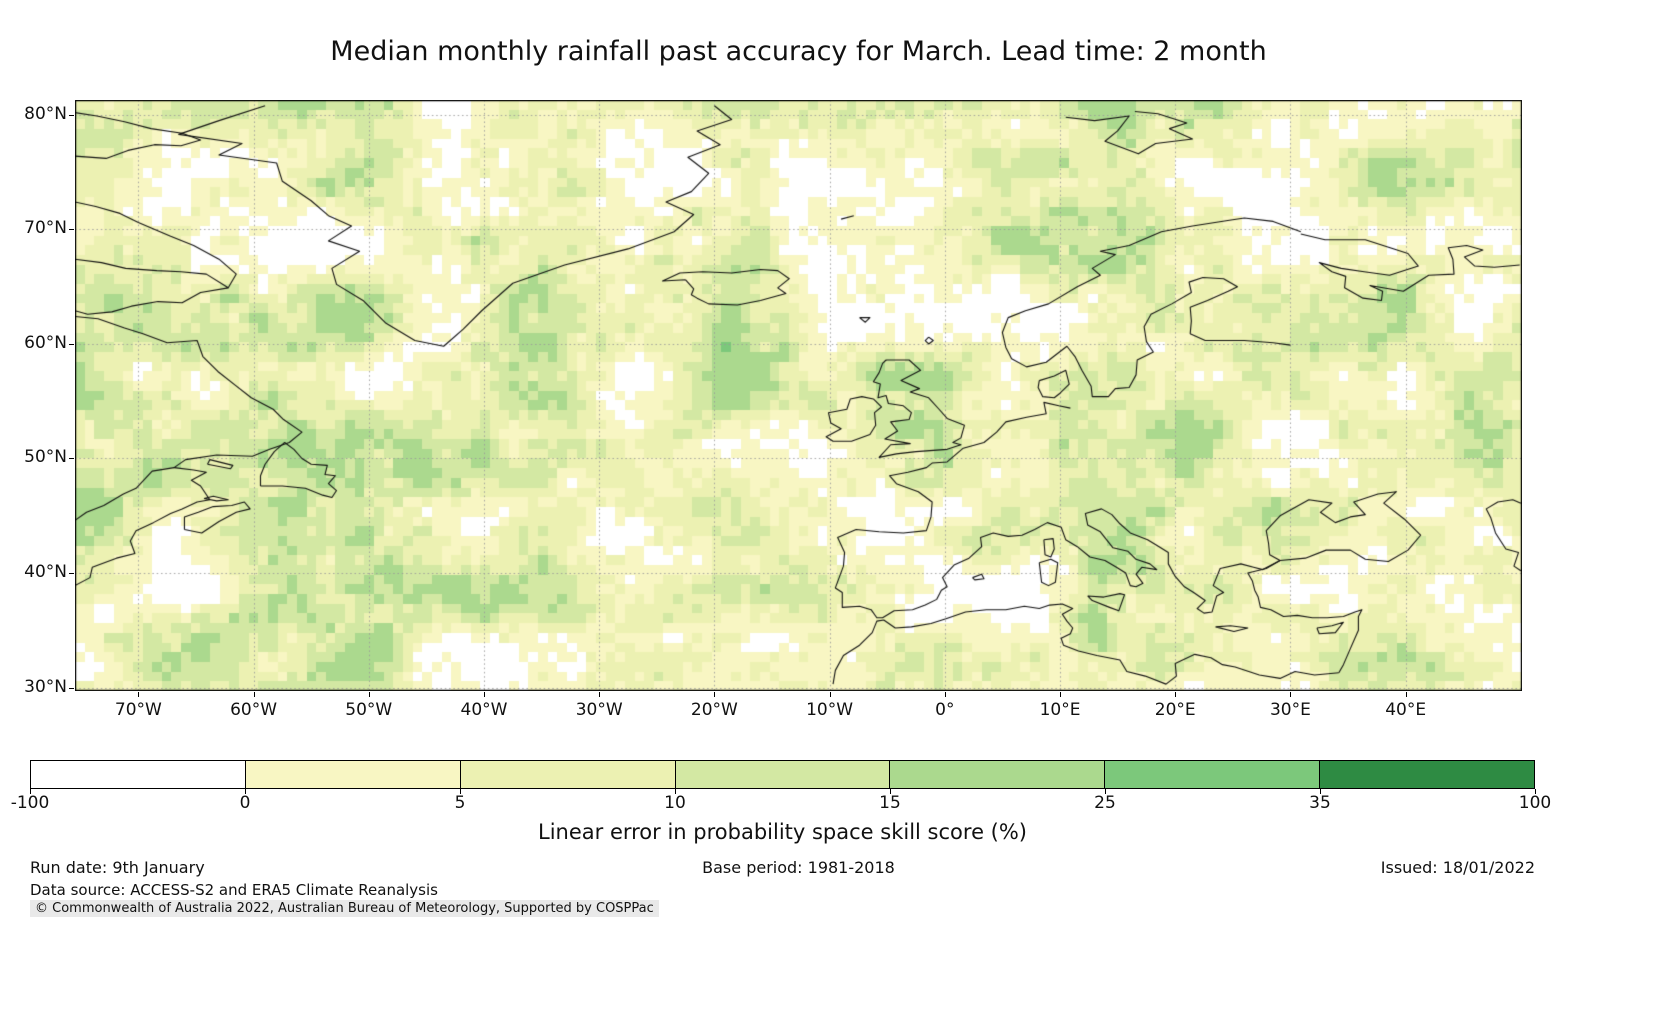  What do you see at coordinates (798, 867) in the screenshot?
I see `base-period-text: Base period: 1981-2018` at bounding box center [798, 867].